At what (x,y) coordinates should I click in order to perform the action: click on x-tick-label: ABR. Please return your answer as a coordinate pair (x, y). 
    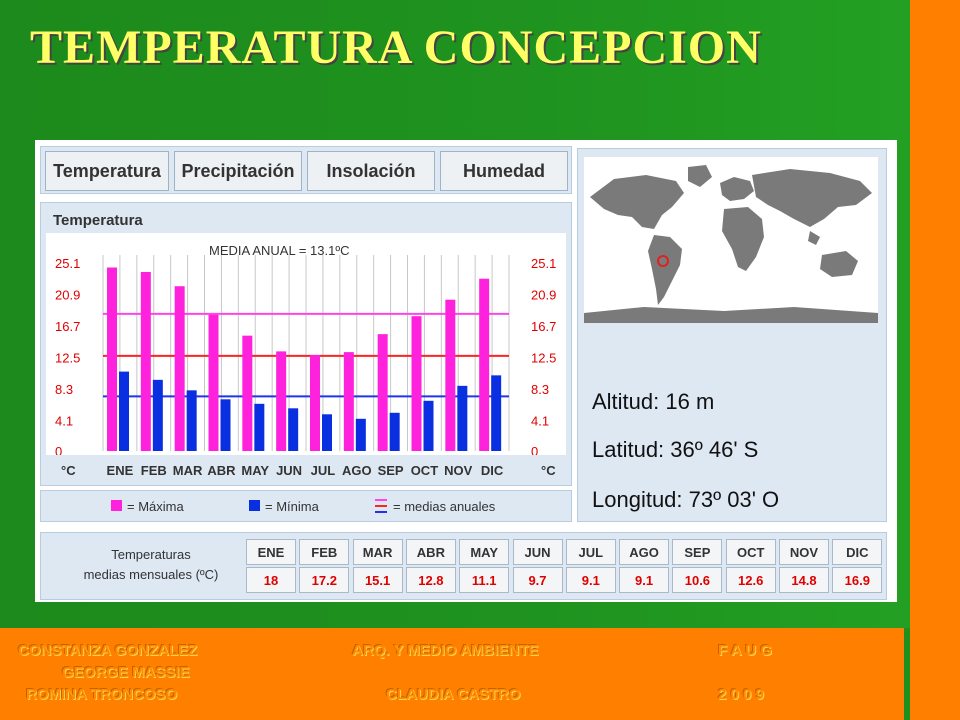
    Looking at the image, I should click on (221, 470).